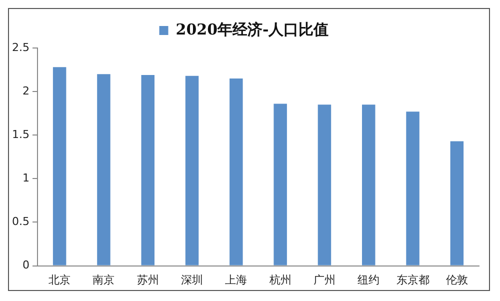  Describe the element at coordinates (413, 279) in the screenshot. I see `x-tick-label: 东京都` at that location.